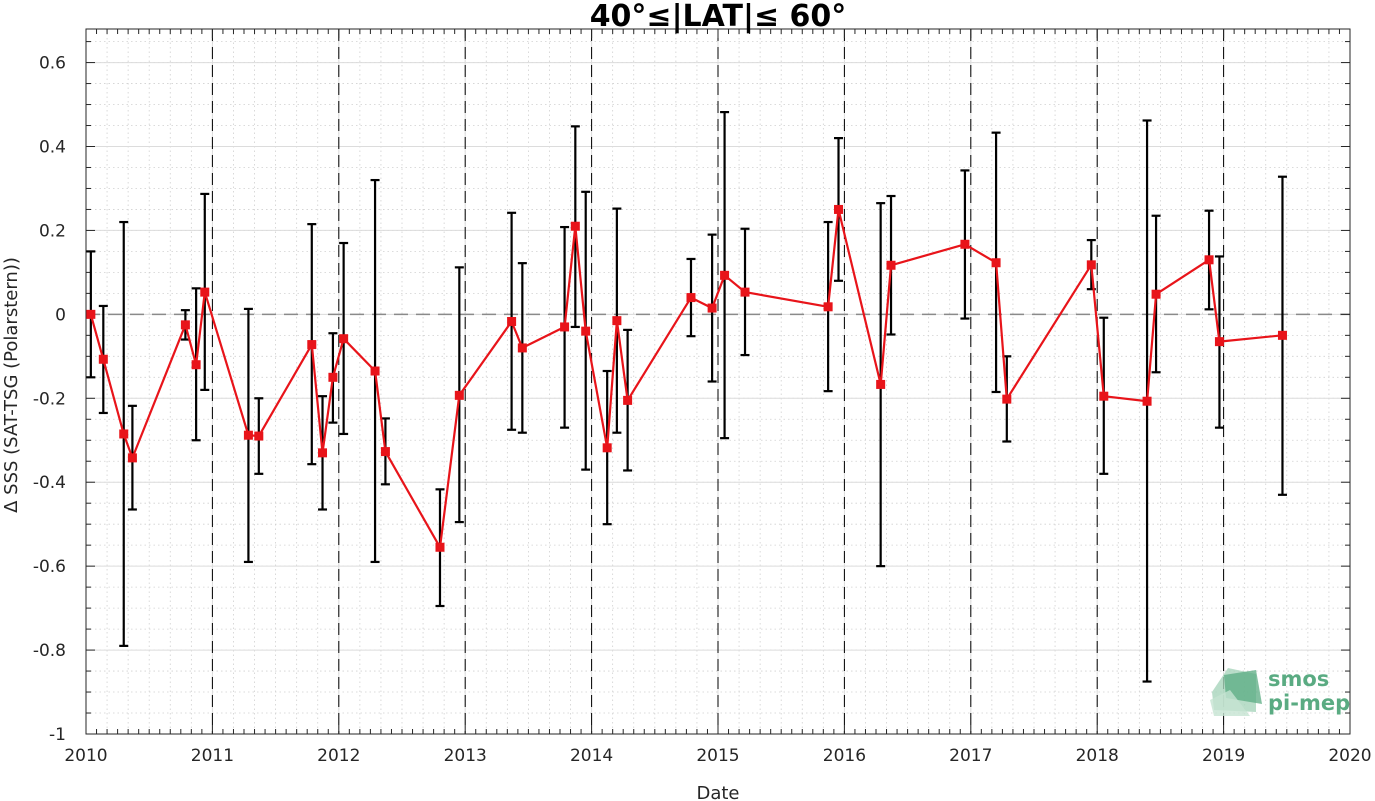  What do you see at coordinates (718, 17) in the screenshot?
I see `chart-title: 40°≤|LAT|≤ 60°` at bounding box center [718, 17].